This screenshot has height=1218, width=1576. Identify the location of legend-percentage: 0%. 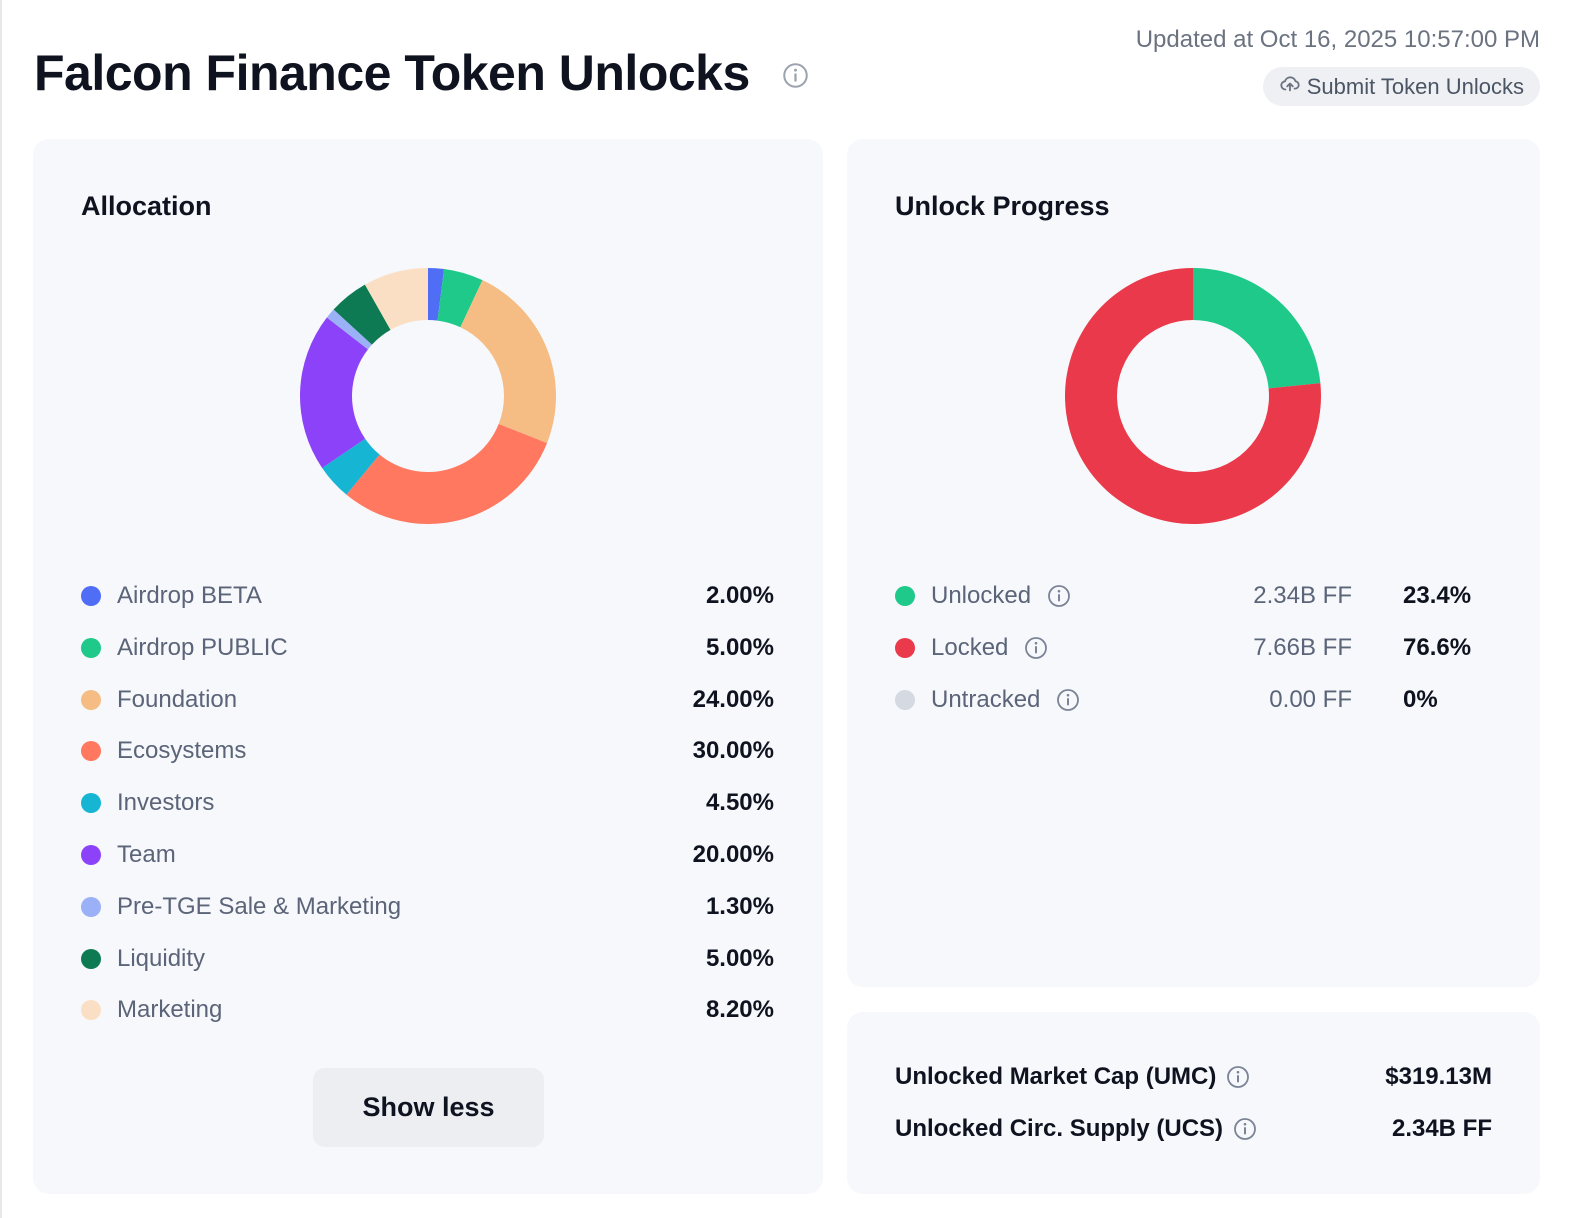
(1420, 699).